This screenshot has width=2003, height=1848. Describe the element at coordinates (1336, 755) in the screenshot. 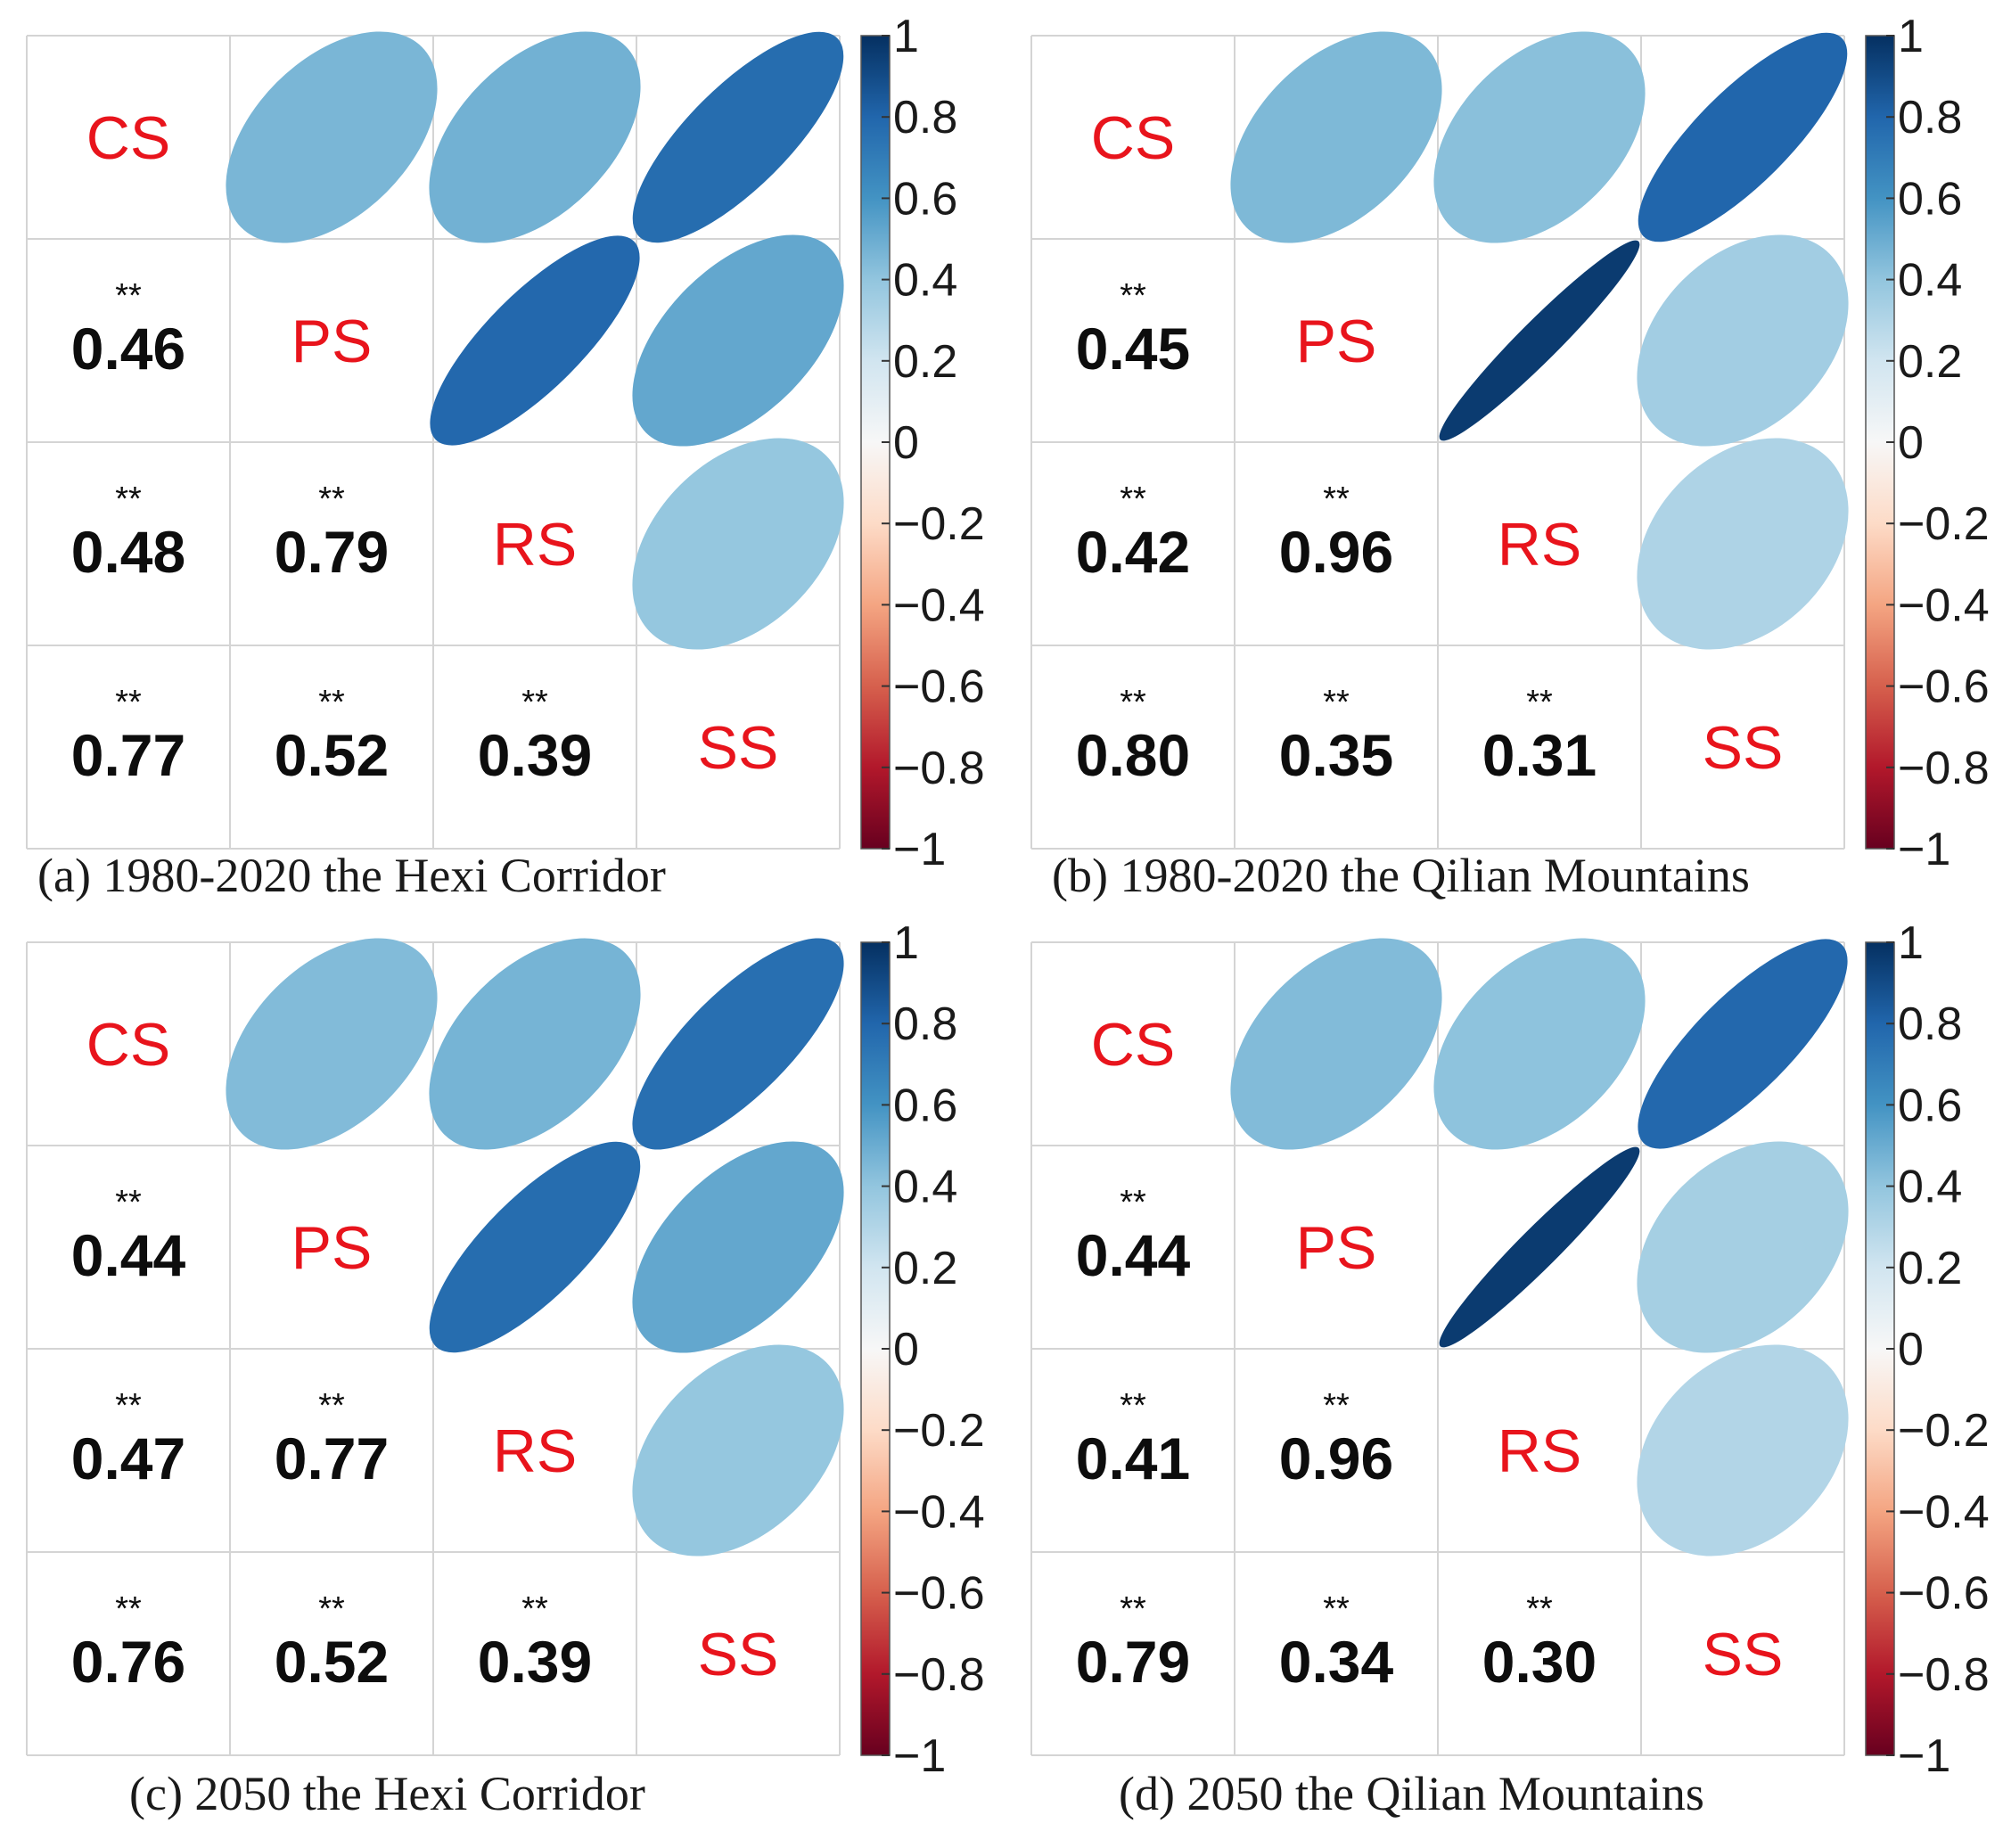

I see `correlation-value: 0.35` at that location.